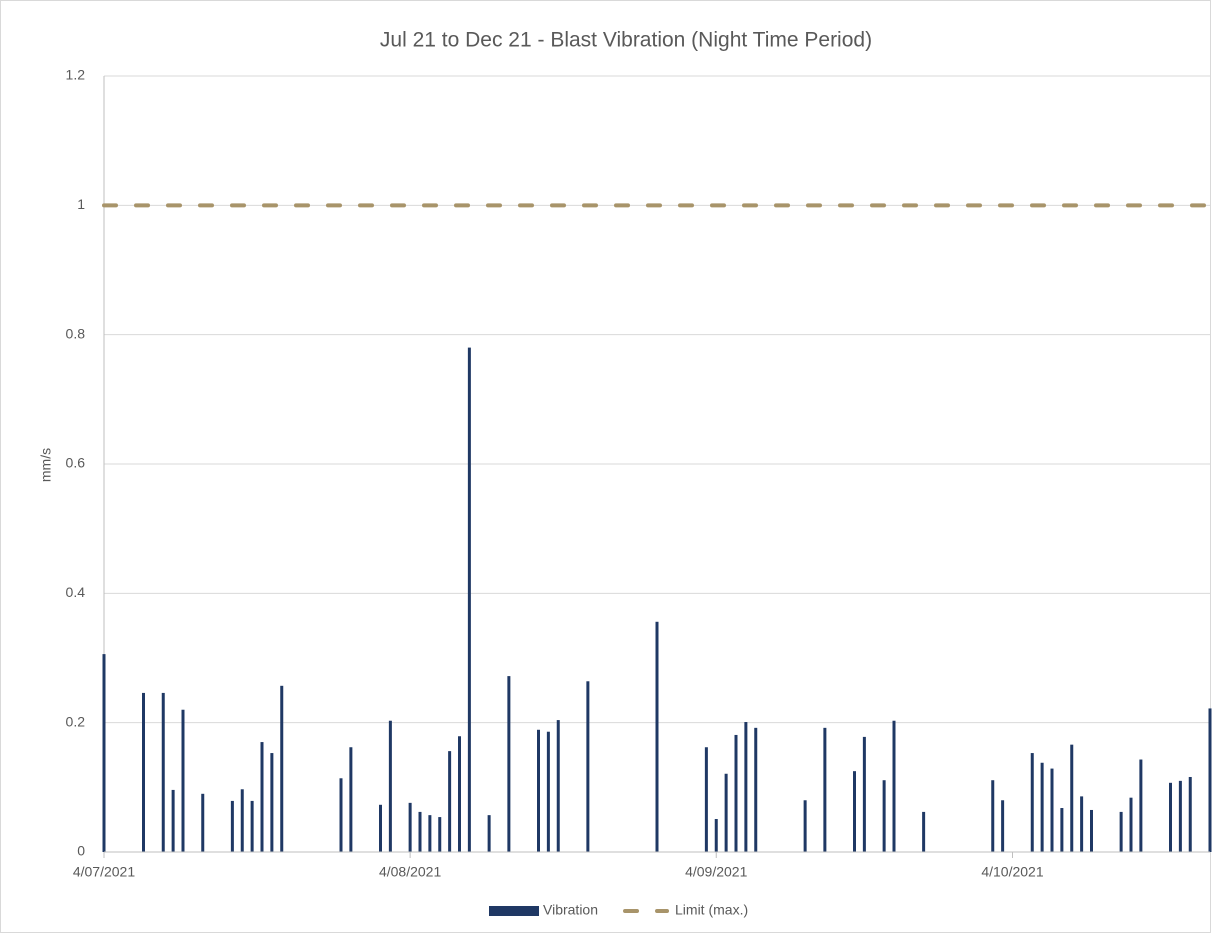 The height and width of the screenshot is (943, 1212). Describe the element at coordinates (81, 204) in the screenshot. I see `y-tick-label: 1` at that location.